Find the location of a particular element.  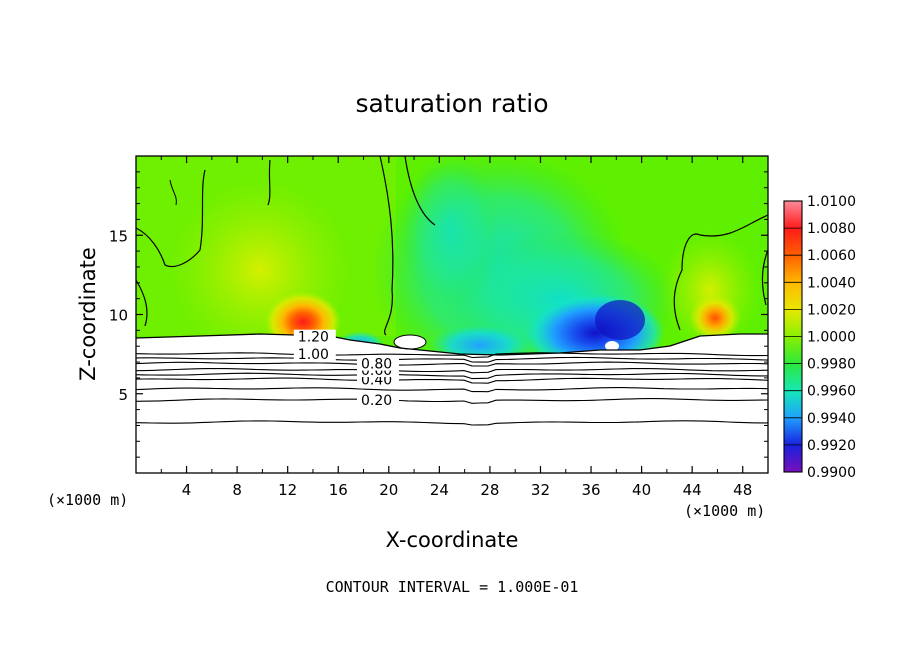

colorbar-label: 0.9940 is located at coordinates (831, 419).